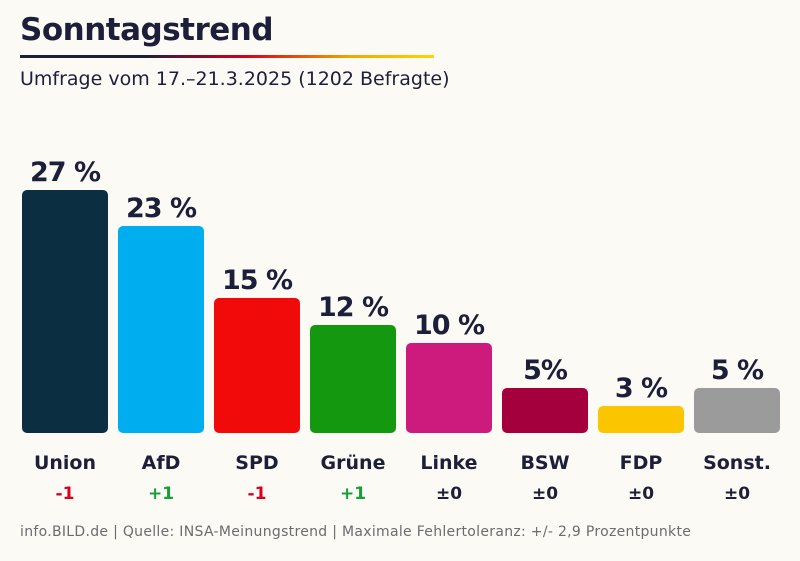 The height and width of the screenshot is (561, 800). What do you see at coordinates (737, 410) in the screenshot?
I see `bar-sonst-` at bounding box center [737, 410].